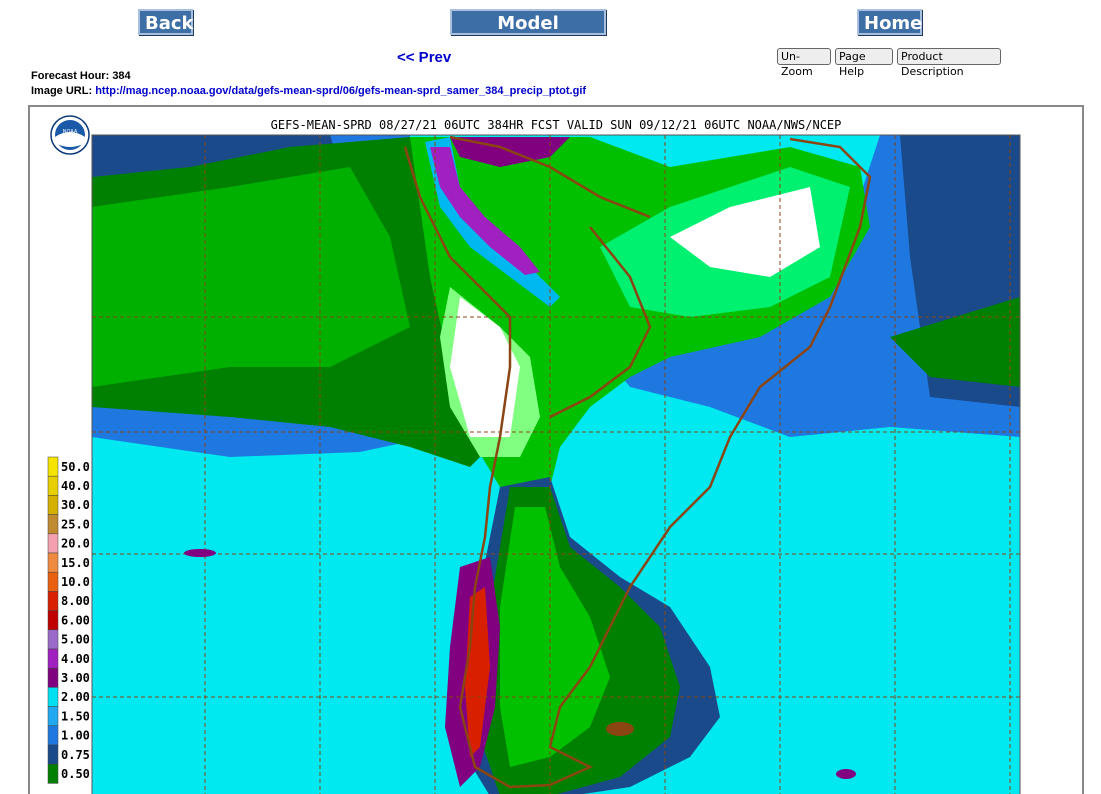 This screenshot has height=794, width=1101. Describe the element at coordinates (75, 697) in the screenshot. I see `legend-label: 2.00` at that location.